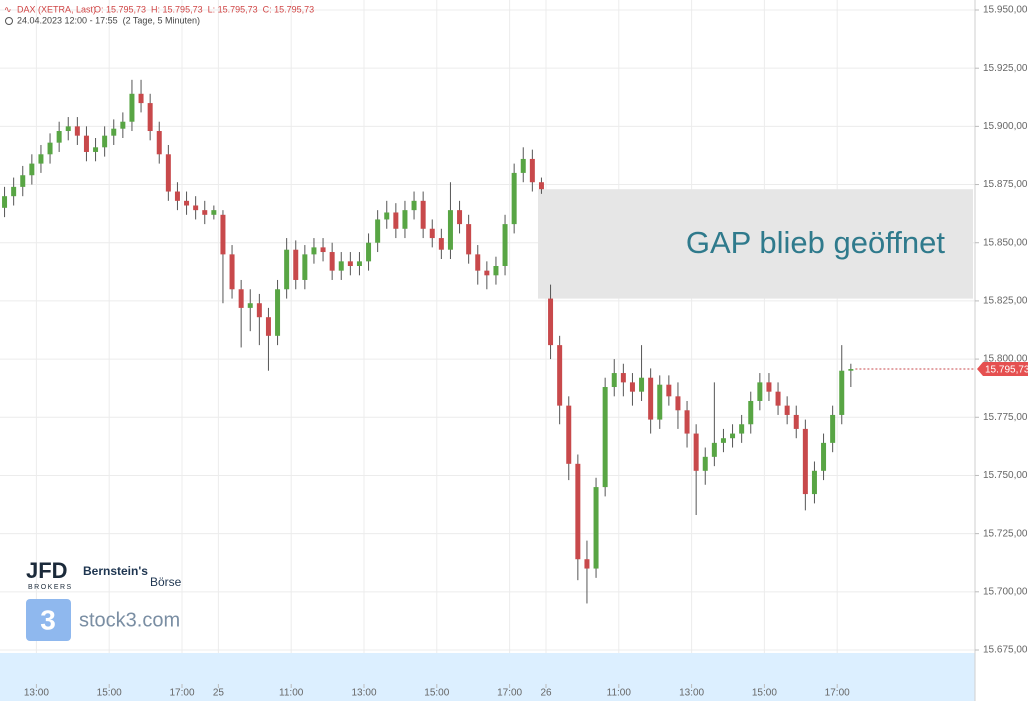  Describe the element at coordinates (546, 693) in the screenshot. I see `x-tick-label: 26` at that location.